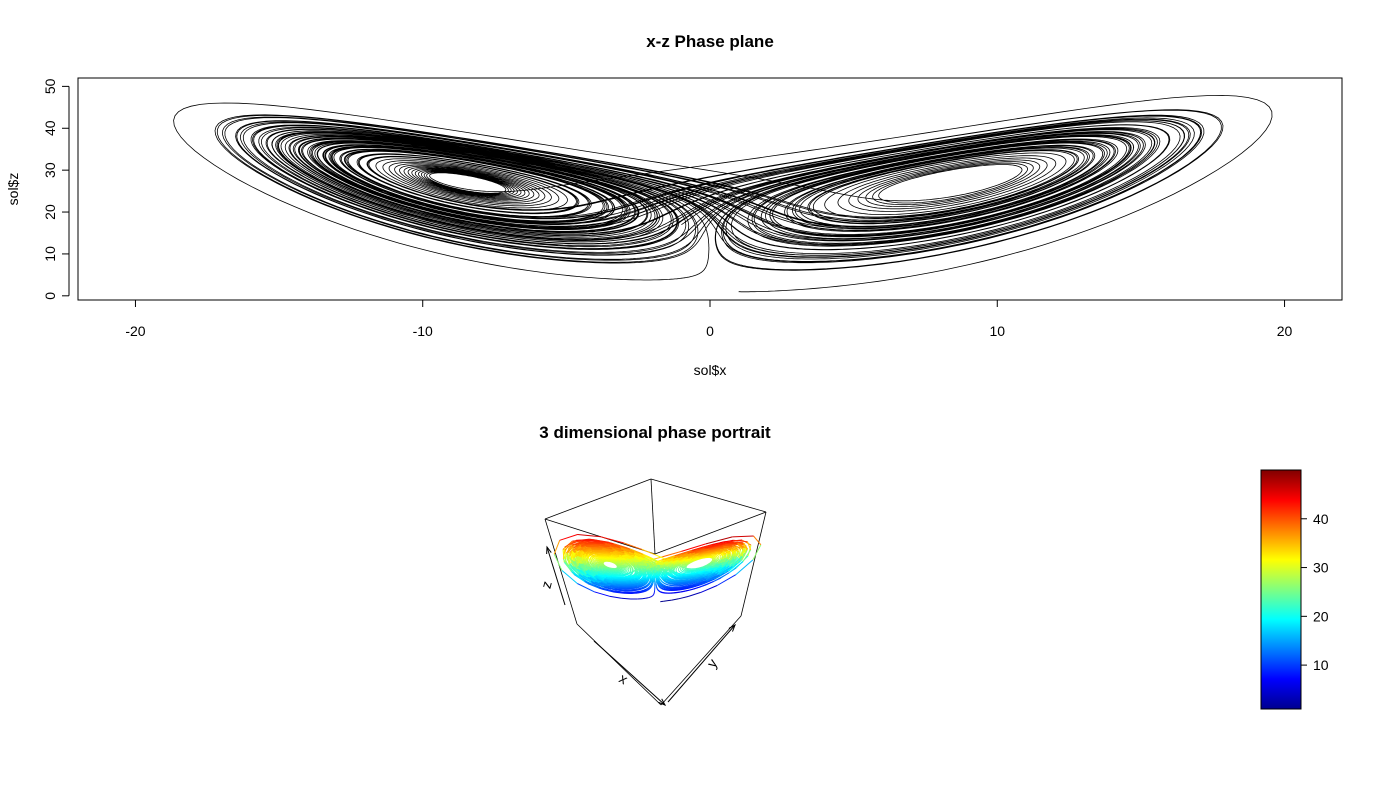 The width and height of the screenshot is (1383, 803). What do you see at coordinates (710, 370) in the screenshot?
I see `xz-x-axis-label: sol$x` at bounding box center [710, 370].